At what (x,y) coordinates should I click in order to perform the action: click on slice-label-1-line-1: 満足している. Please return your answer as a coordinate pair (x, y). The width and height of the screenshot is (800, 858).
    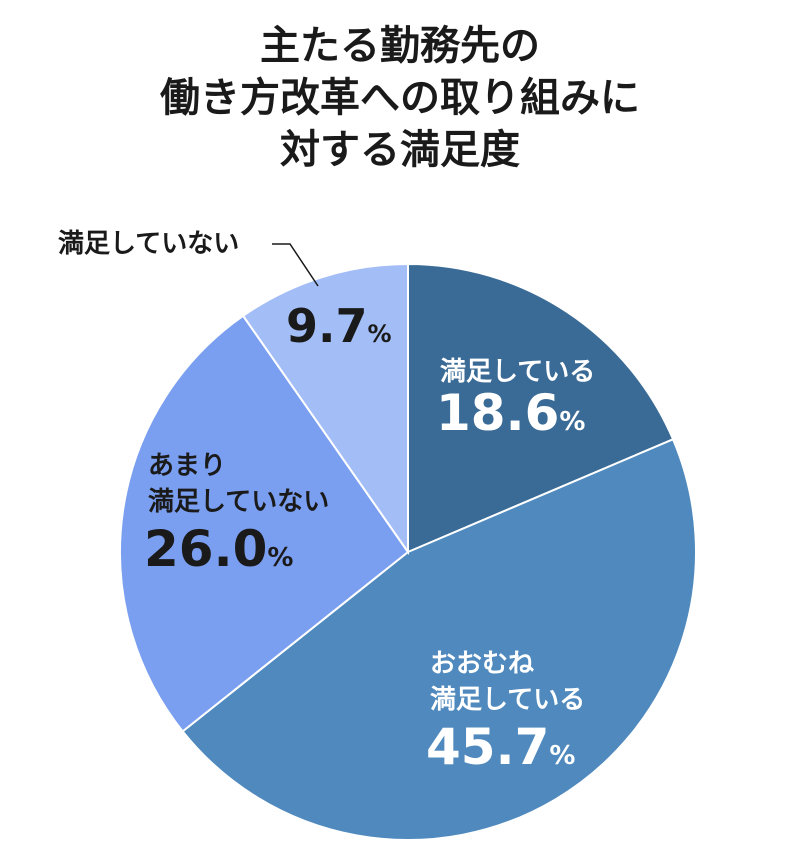
    Looking at the image, I should click on (517, 372).